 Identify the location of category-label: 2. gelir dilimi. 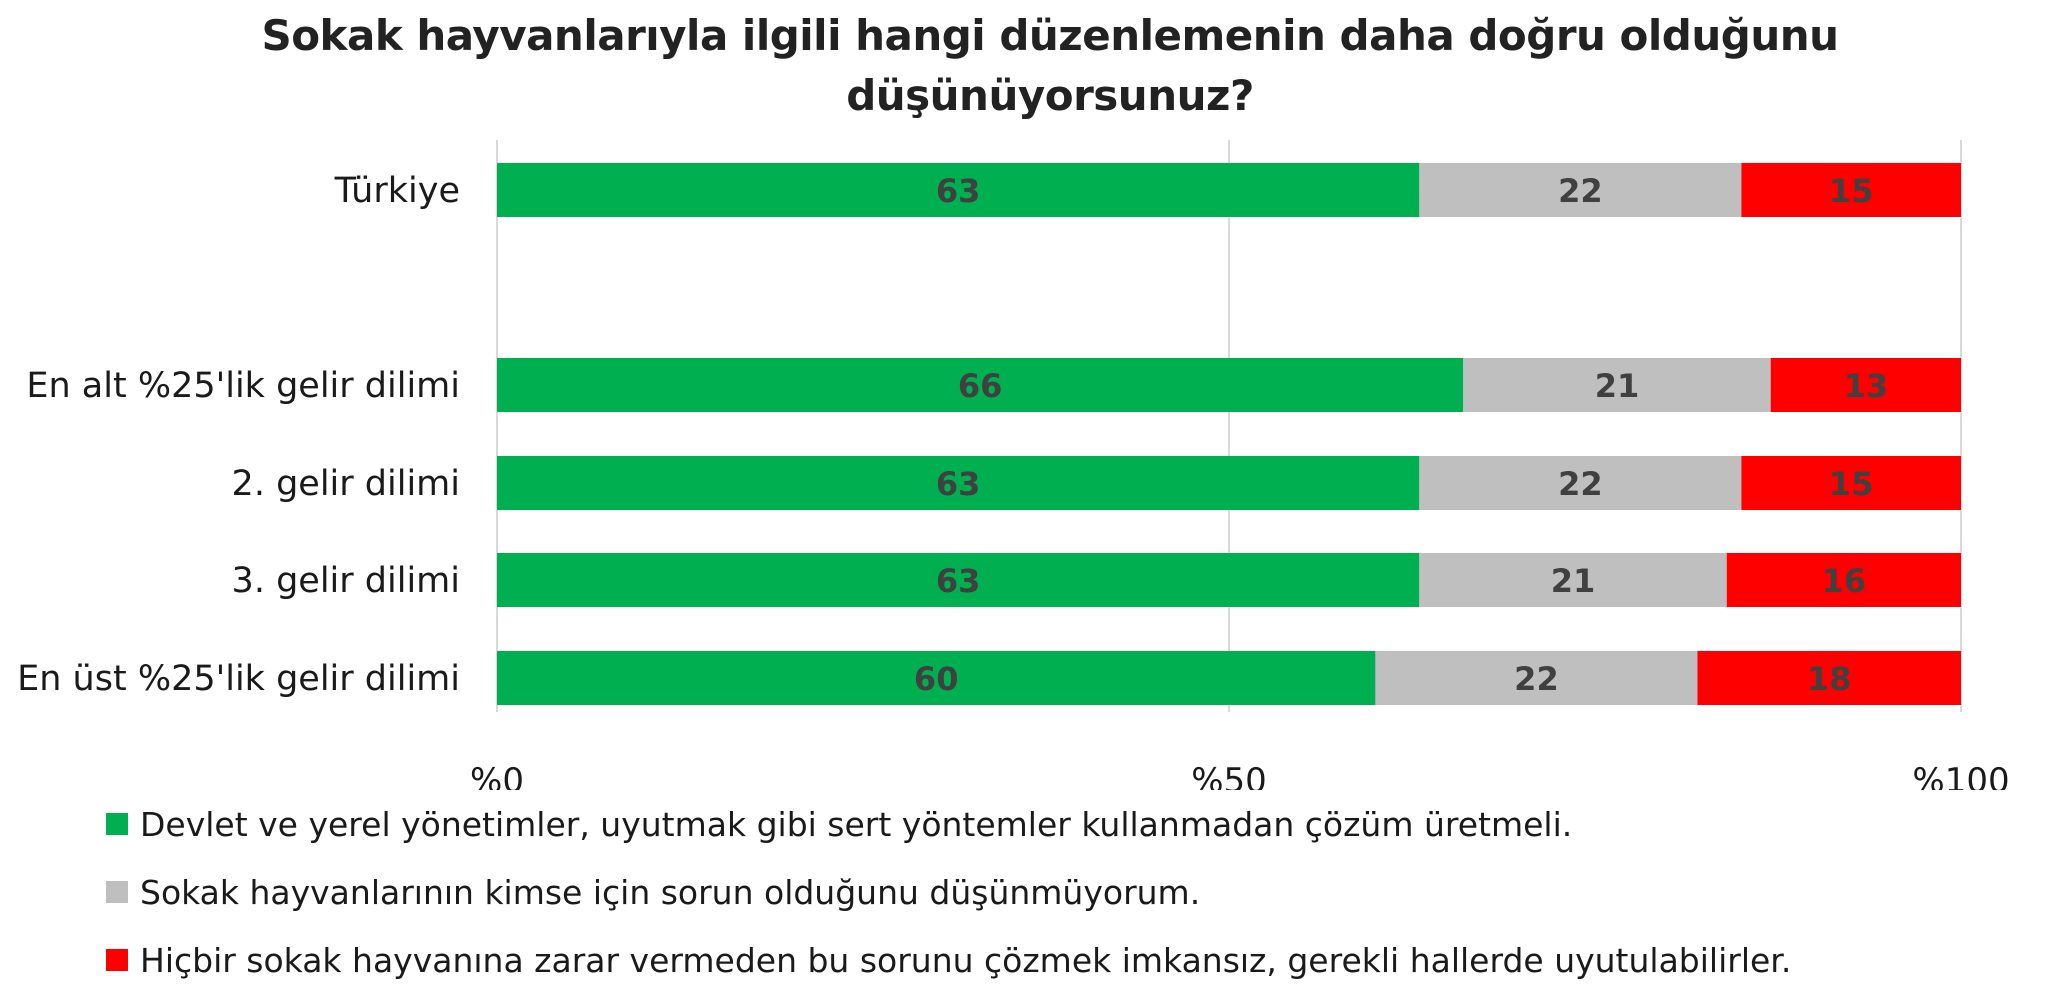
(346, 484).